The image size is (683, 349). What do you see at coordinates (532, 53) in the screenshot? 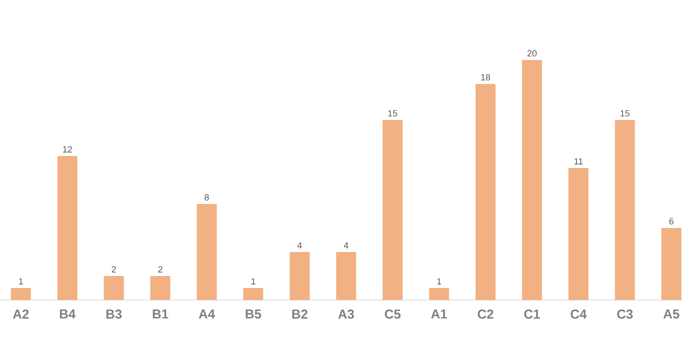
I see `data-label: 20` at bounding box center [532, 53].